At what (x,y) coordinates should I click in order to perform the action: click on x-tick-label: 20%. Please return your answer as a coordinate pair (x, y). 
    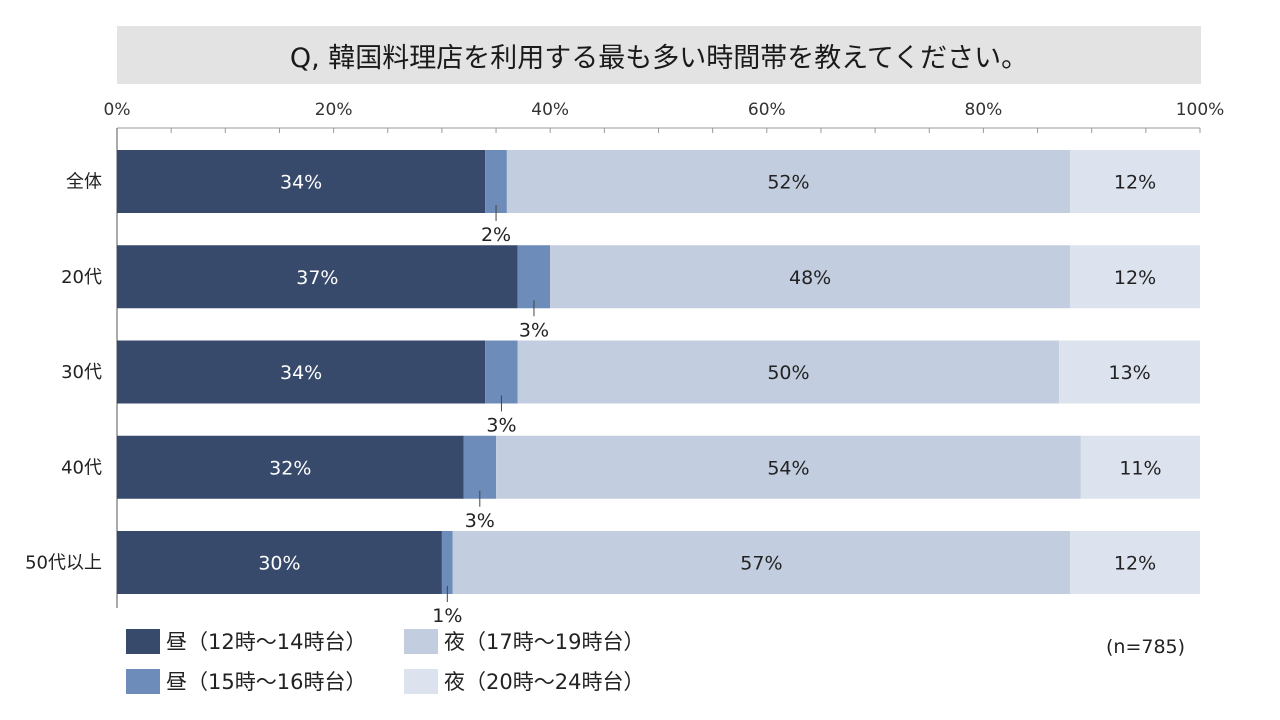
    Looking at the image, I should click on (334, 110).